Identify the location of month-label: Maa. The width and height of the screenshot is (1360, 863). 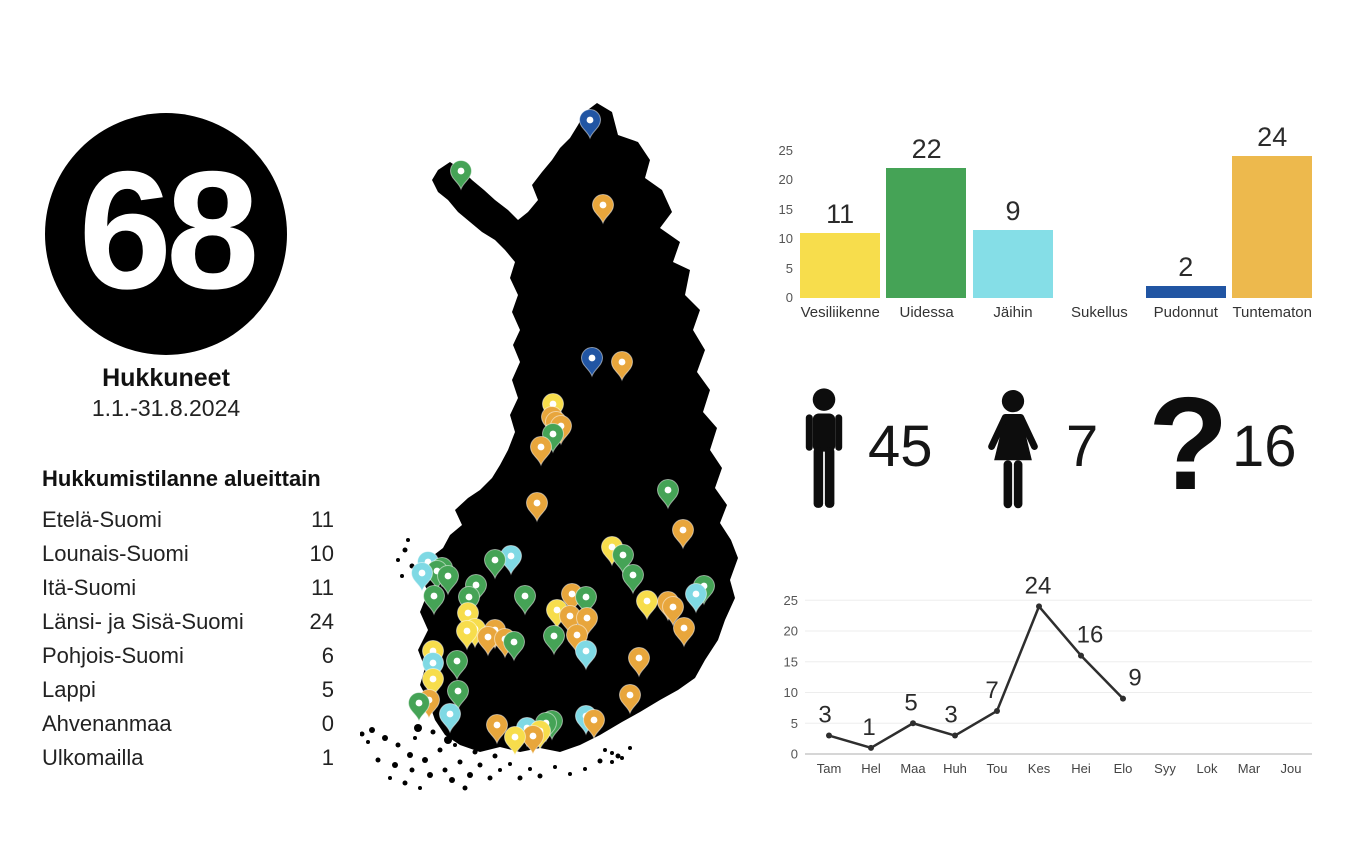
(913, 768).